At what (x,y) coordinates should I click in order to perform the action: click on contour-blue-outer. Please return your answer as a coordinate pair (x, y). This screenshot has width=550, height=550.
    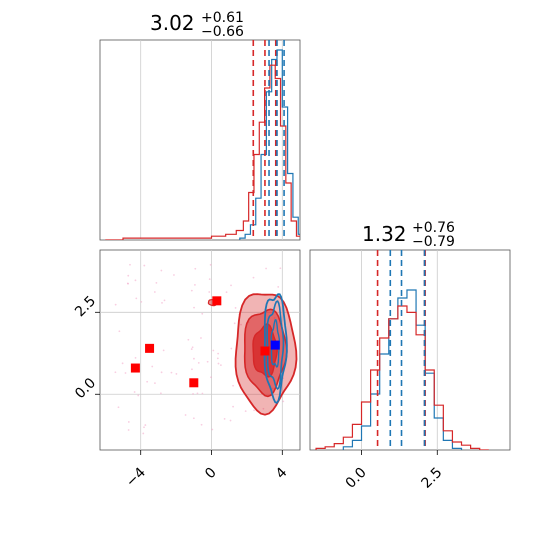
    Looking at the image, I should click on (275, 349).